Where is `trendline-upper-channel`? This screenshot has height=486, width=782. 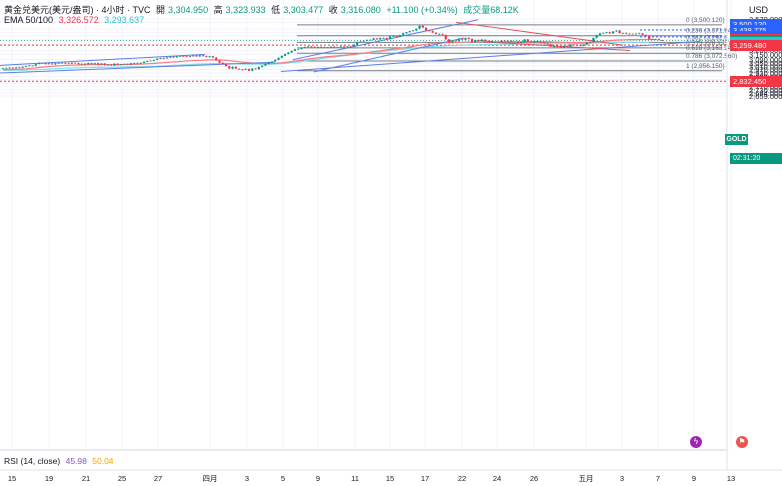 trendline-upper-channel is located at coordinates (103, 59).